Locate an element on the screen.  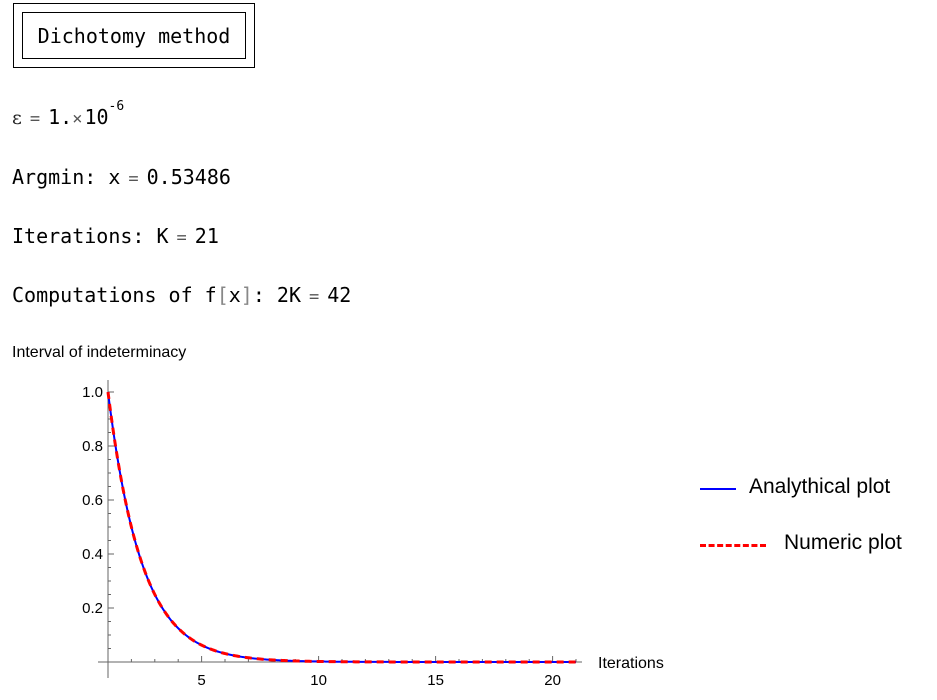
y-tick-label: 1.0 is located at coordinates (92, 392).